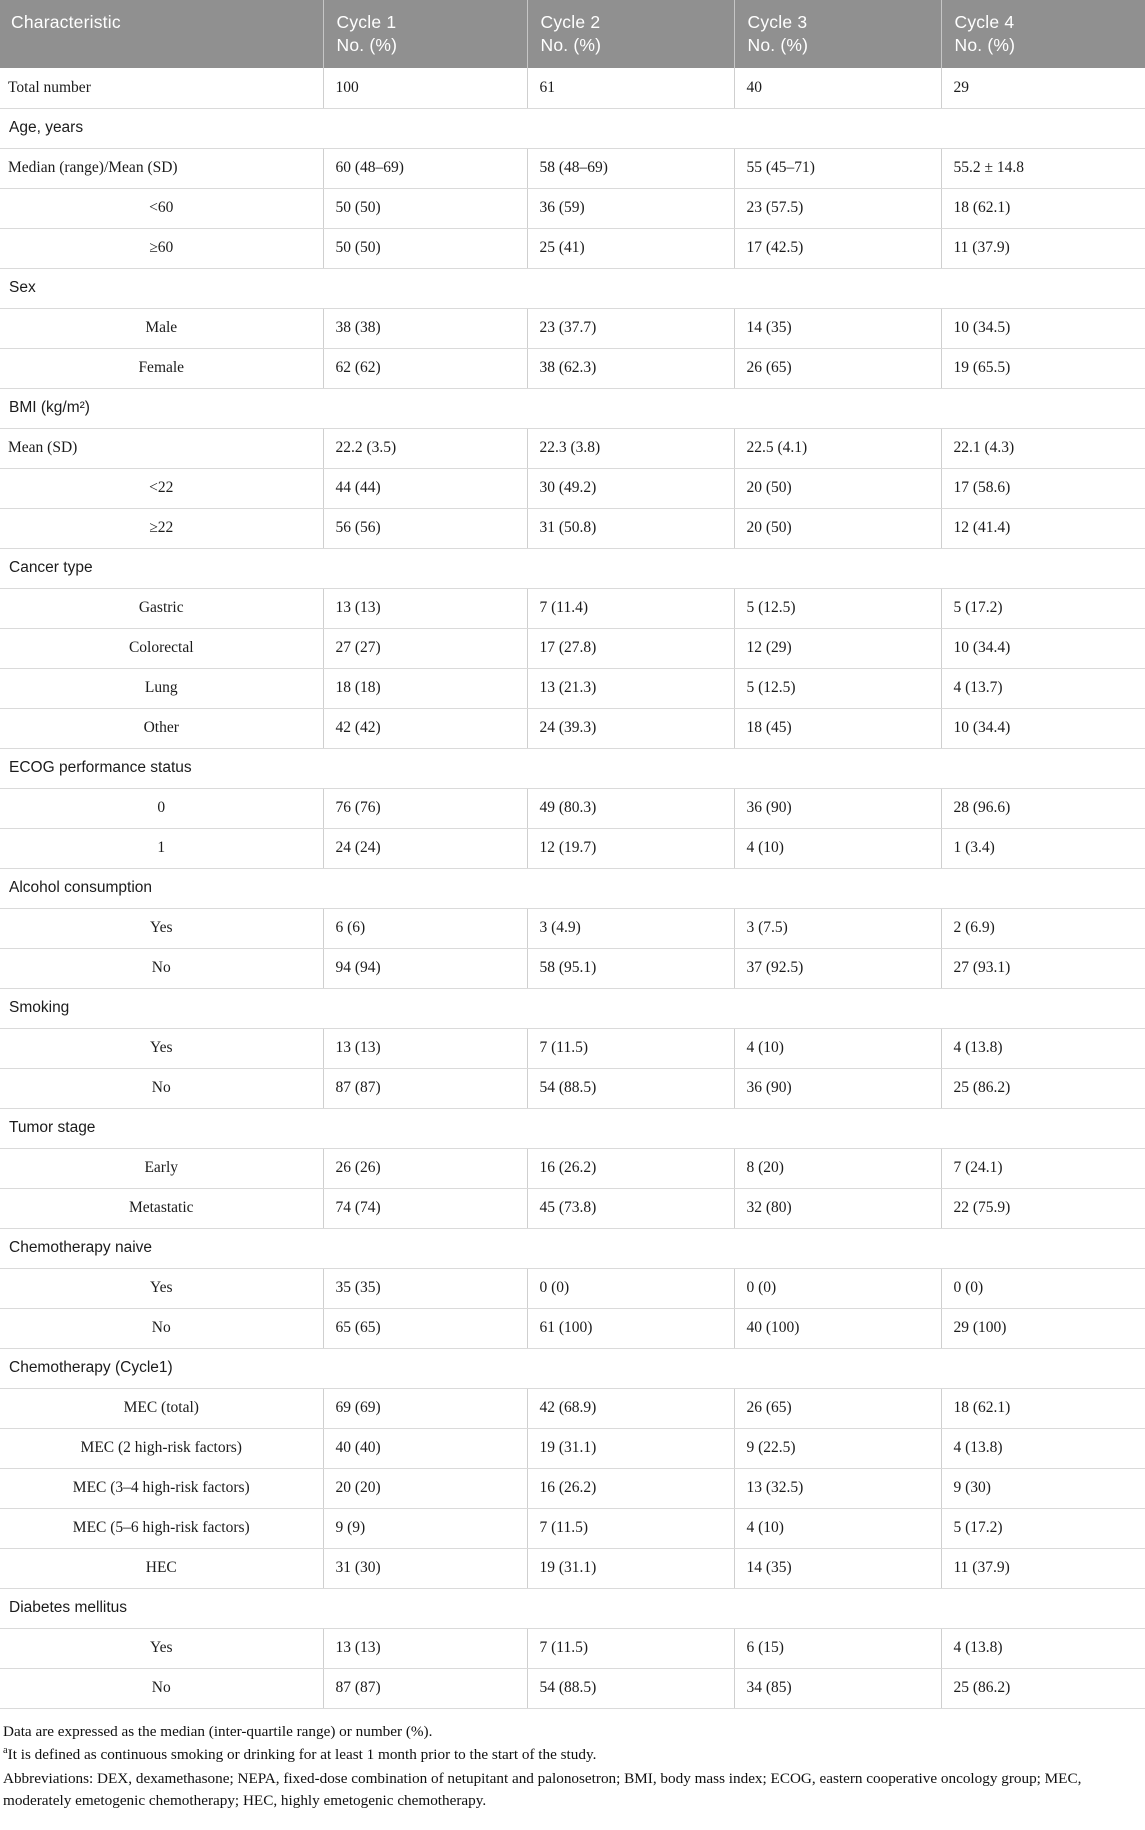  What do you see at coordinates (572, 728) in the screenshot?
I see `table-row: Other 42 (42) 24 (39.3) 18 (45) 10 (34.4)` at bounding box center [572, 728].